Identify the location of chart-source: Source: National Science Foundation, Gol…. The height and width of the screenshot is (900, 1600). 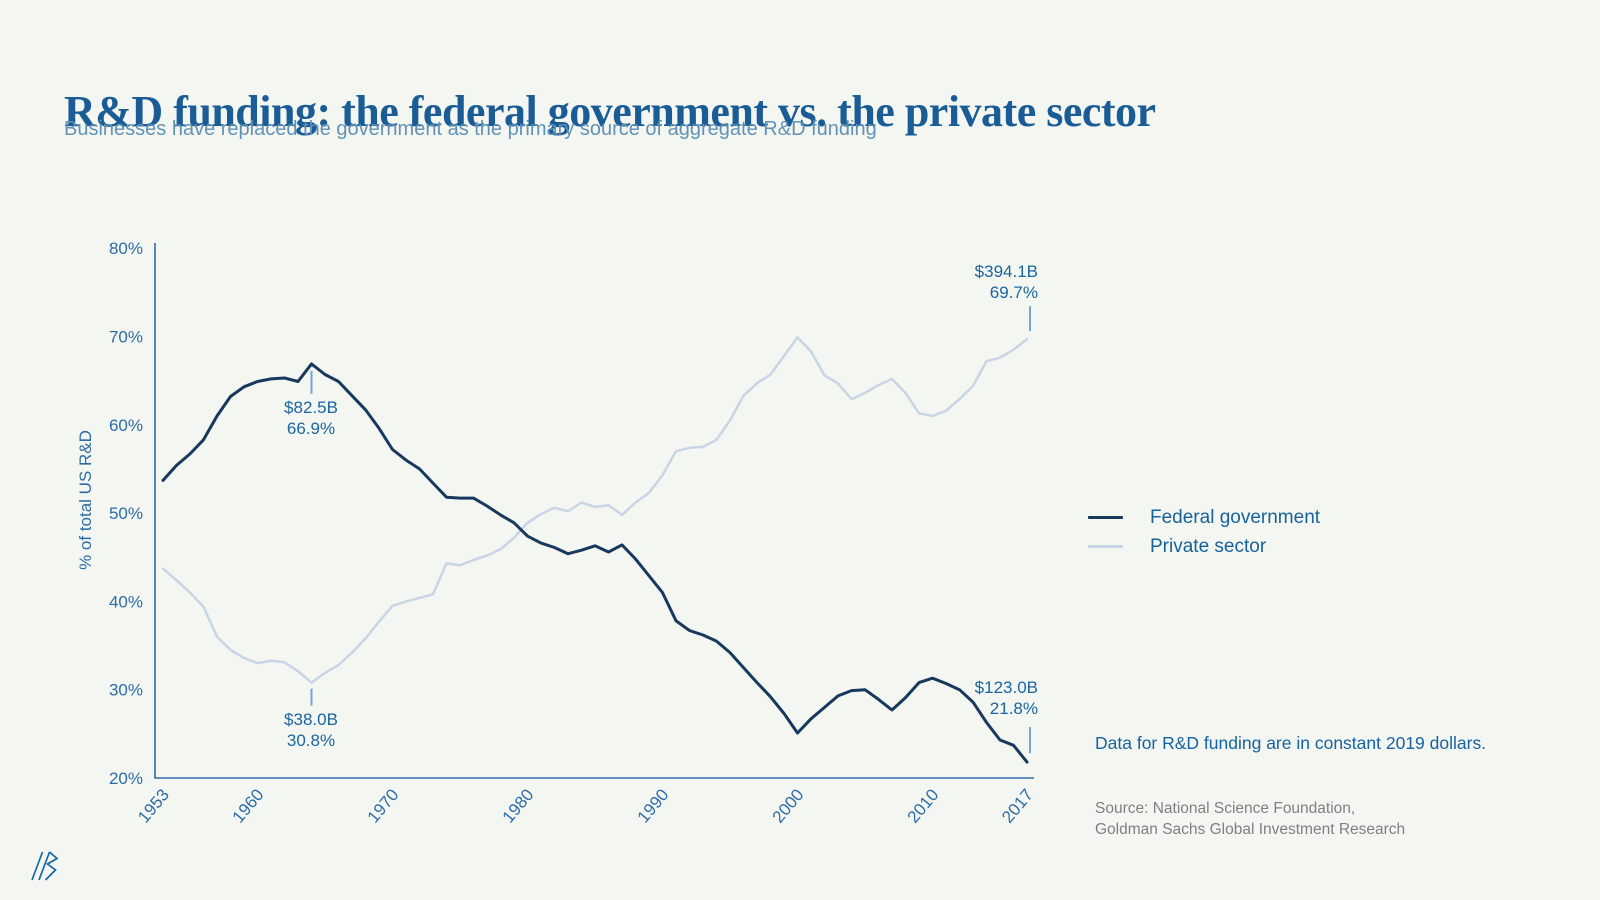
(1325, 819).